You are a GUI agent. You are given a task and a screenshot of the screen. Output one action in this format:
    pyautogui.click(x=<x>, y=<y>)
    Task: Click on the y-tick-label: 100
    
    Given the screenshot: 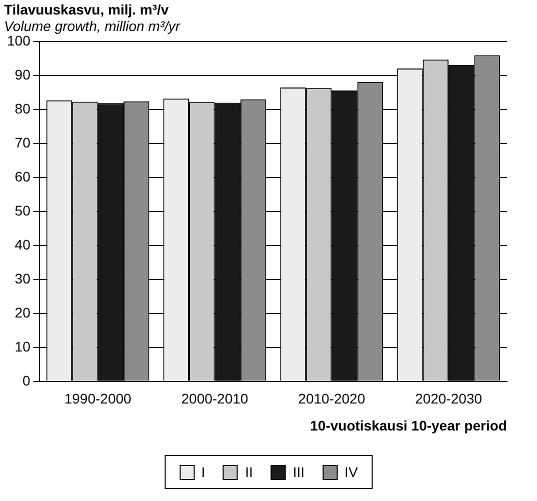 What is the action you would take?
    pyautogui.click(x=19, y=40)
    